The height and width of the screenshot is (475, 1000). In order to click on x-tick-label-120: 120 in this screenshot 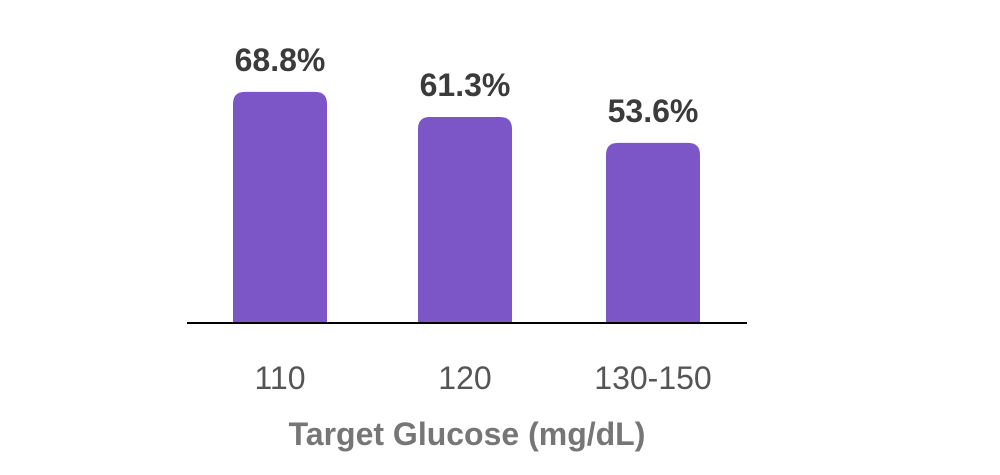, I will do `click(464, 378)`.